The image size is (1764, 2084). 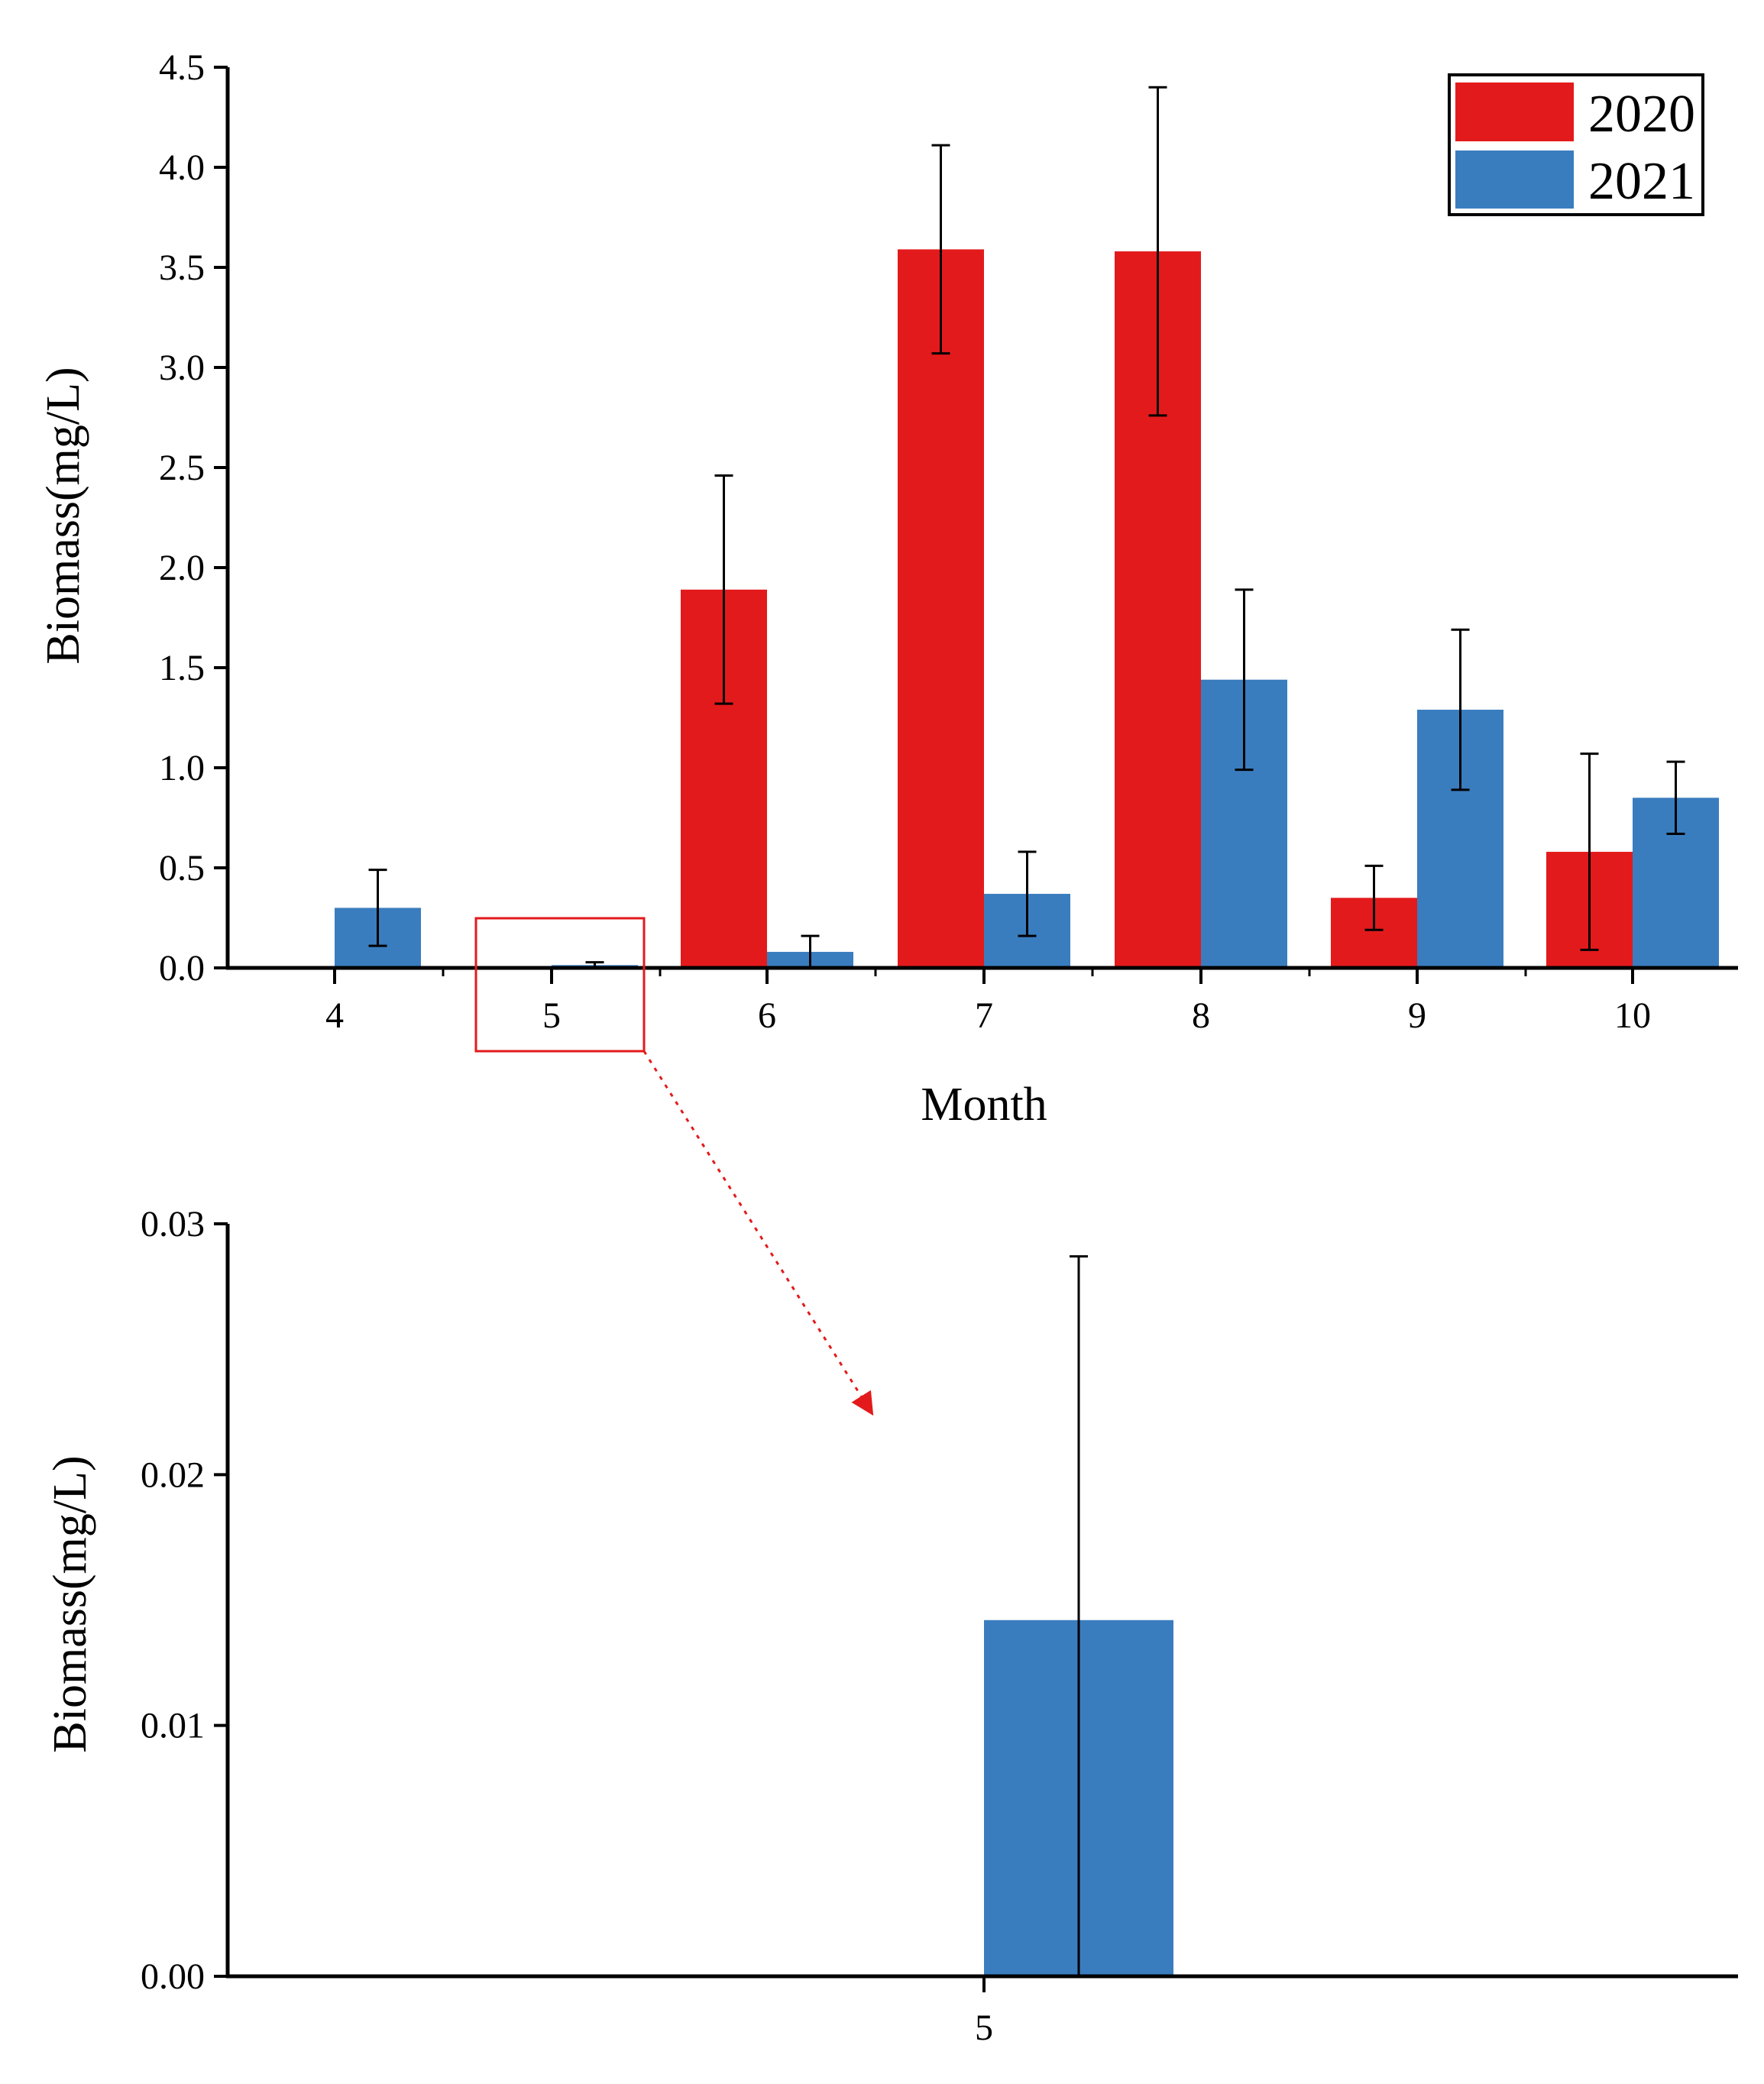 What do you see at coordinates (182, 67) in the screenshot?
I see `y-tick-label: 4.5` at bounding box center [182, 67].